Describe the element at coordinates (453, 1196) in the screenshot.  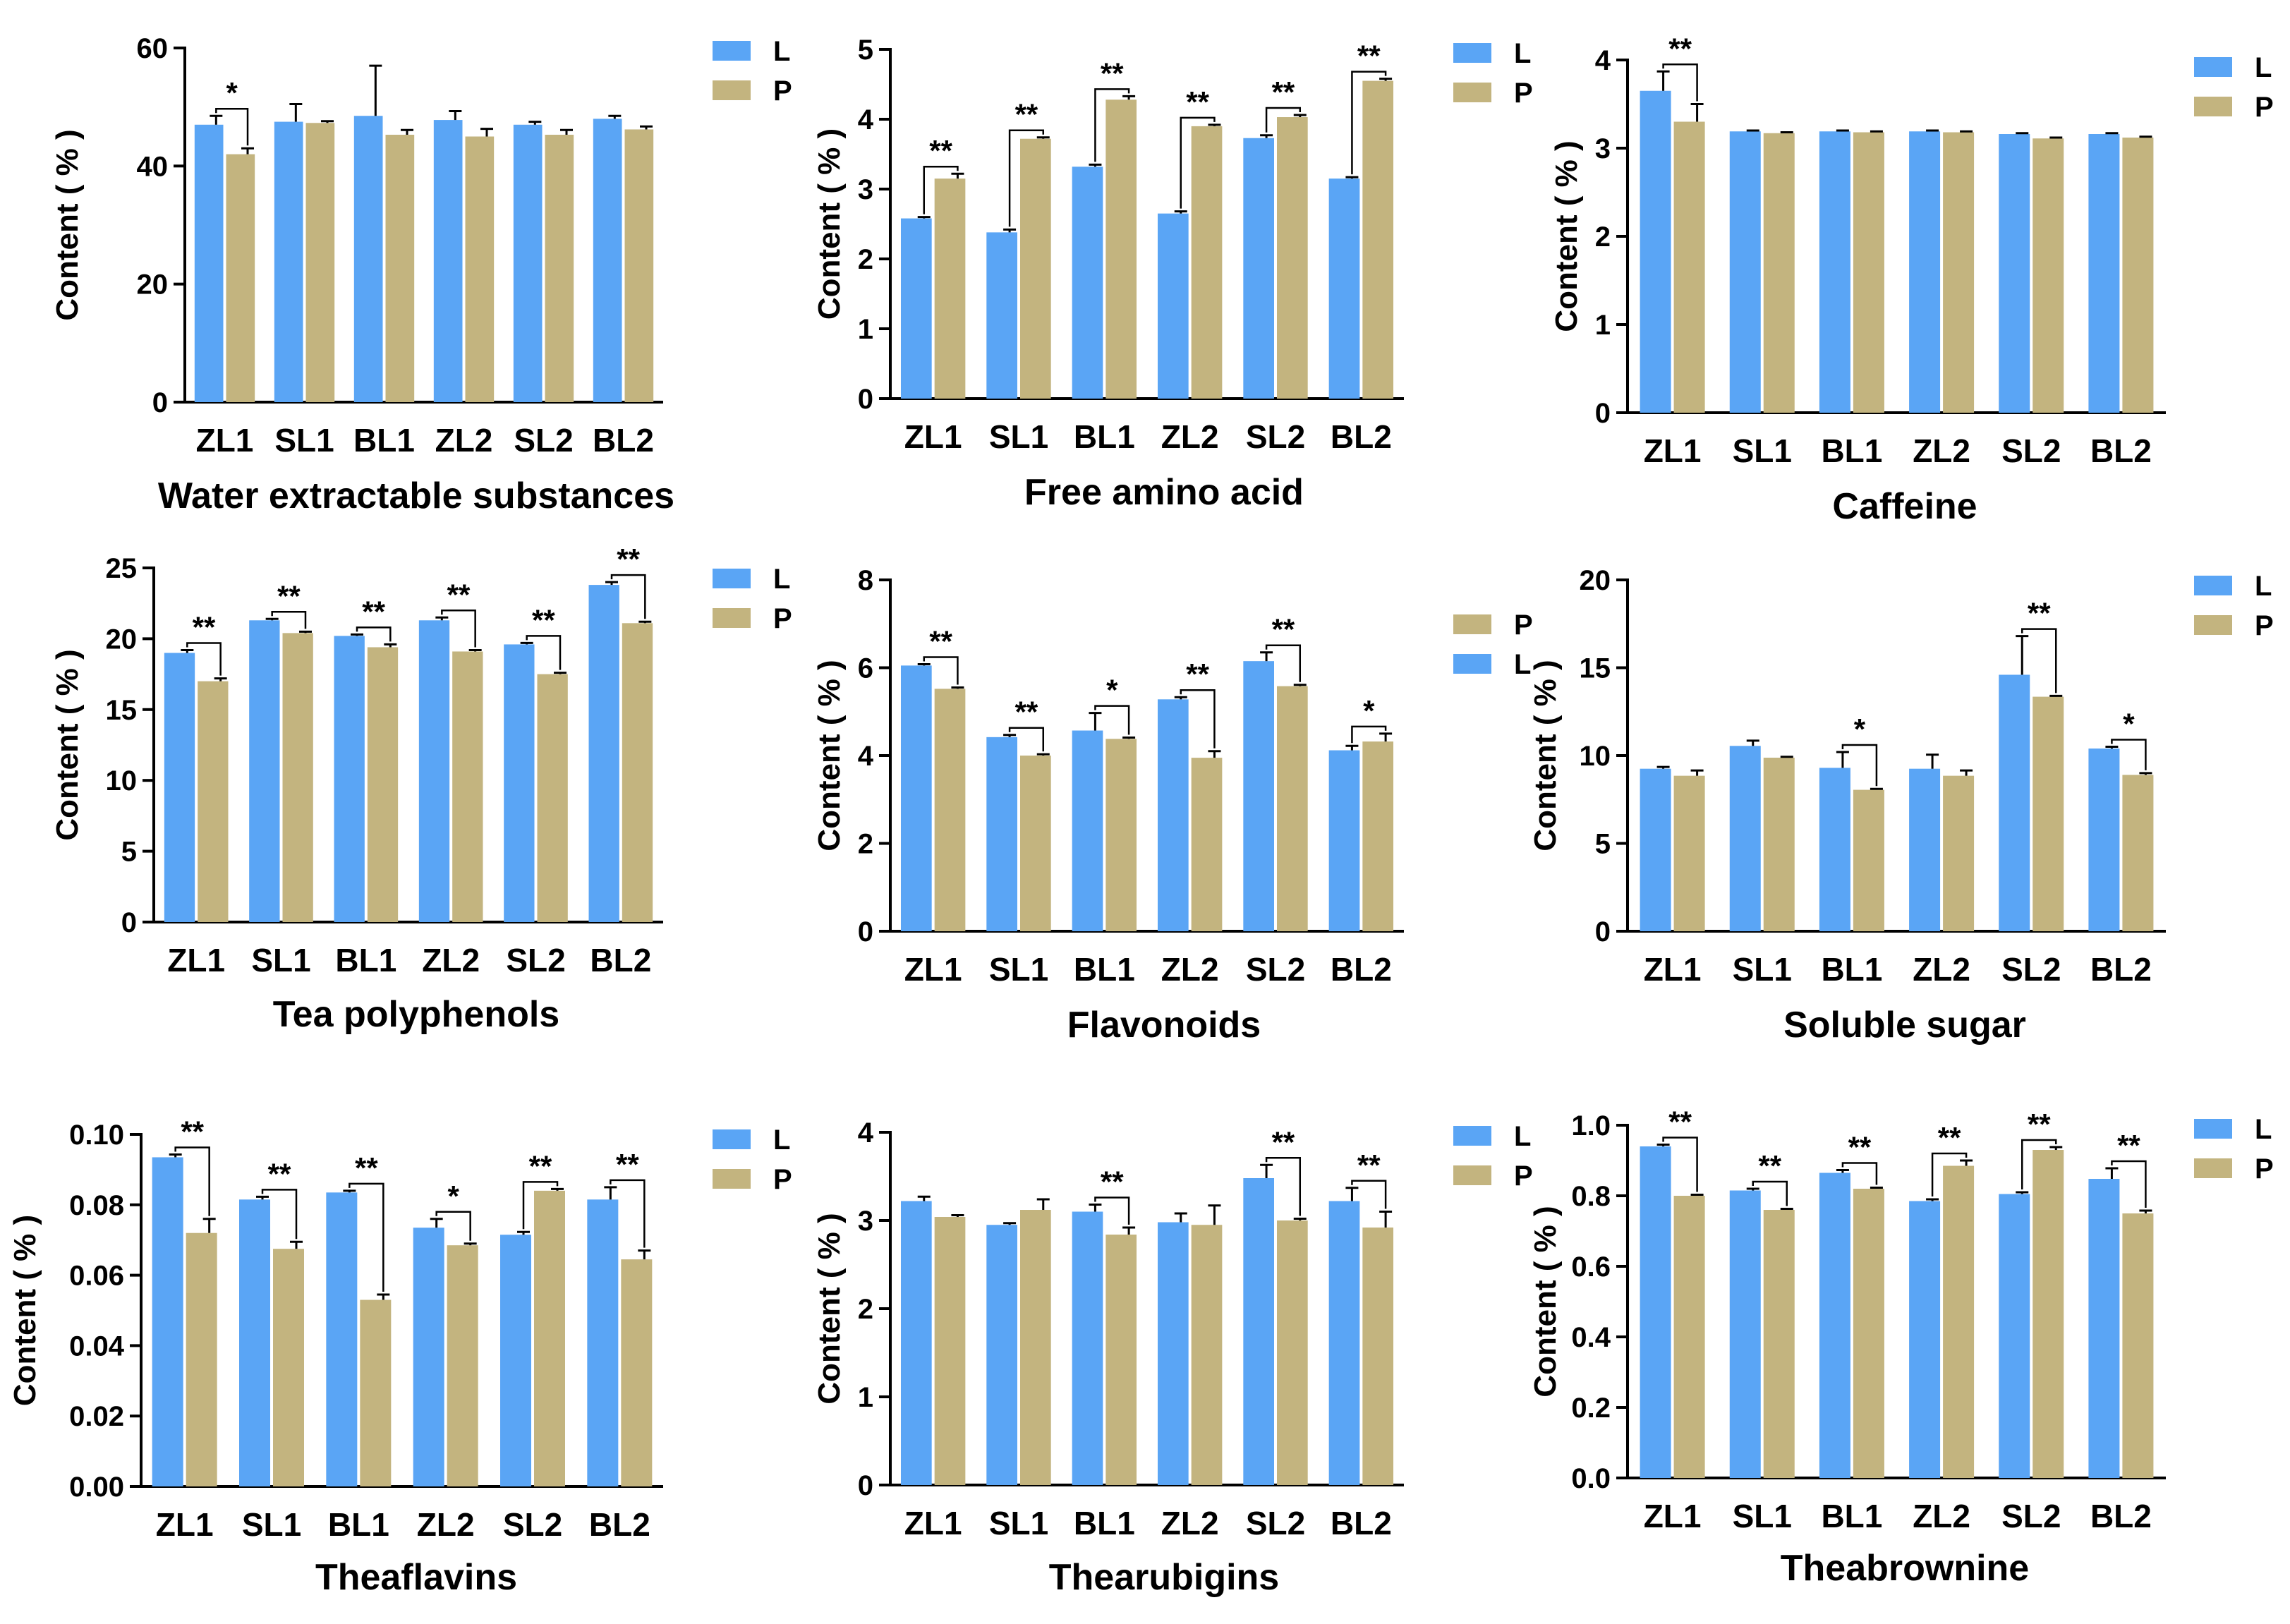
I see `significance-mark-ZL2: *` at that location.